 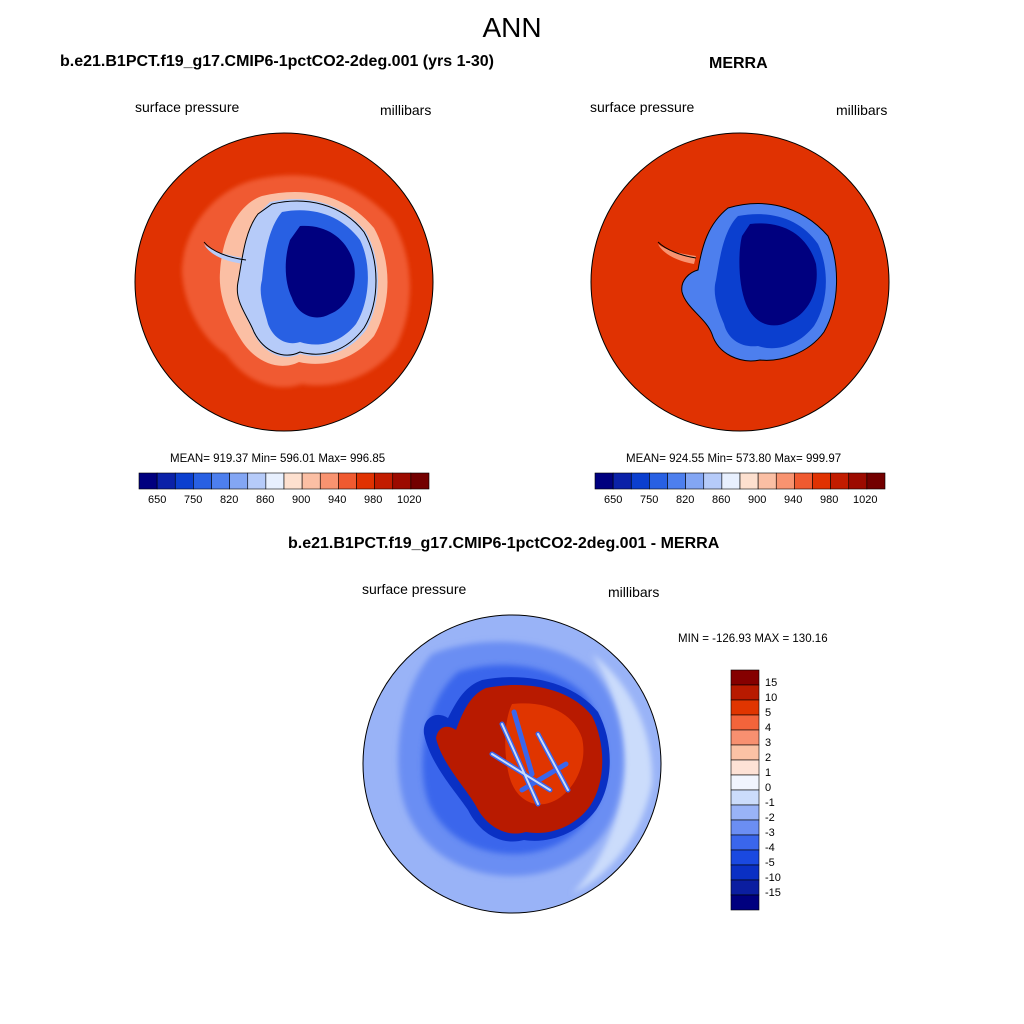 I want to click on panel2-colorbar-label: 900, so click(x=757, y=500).